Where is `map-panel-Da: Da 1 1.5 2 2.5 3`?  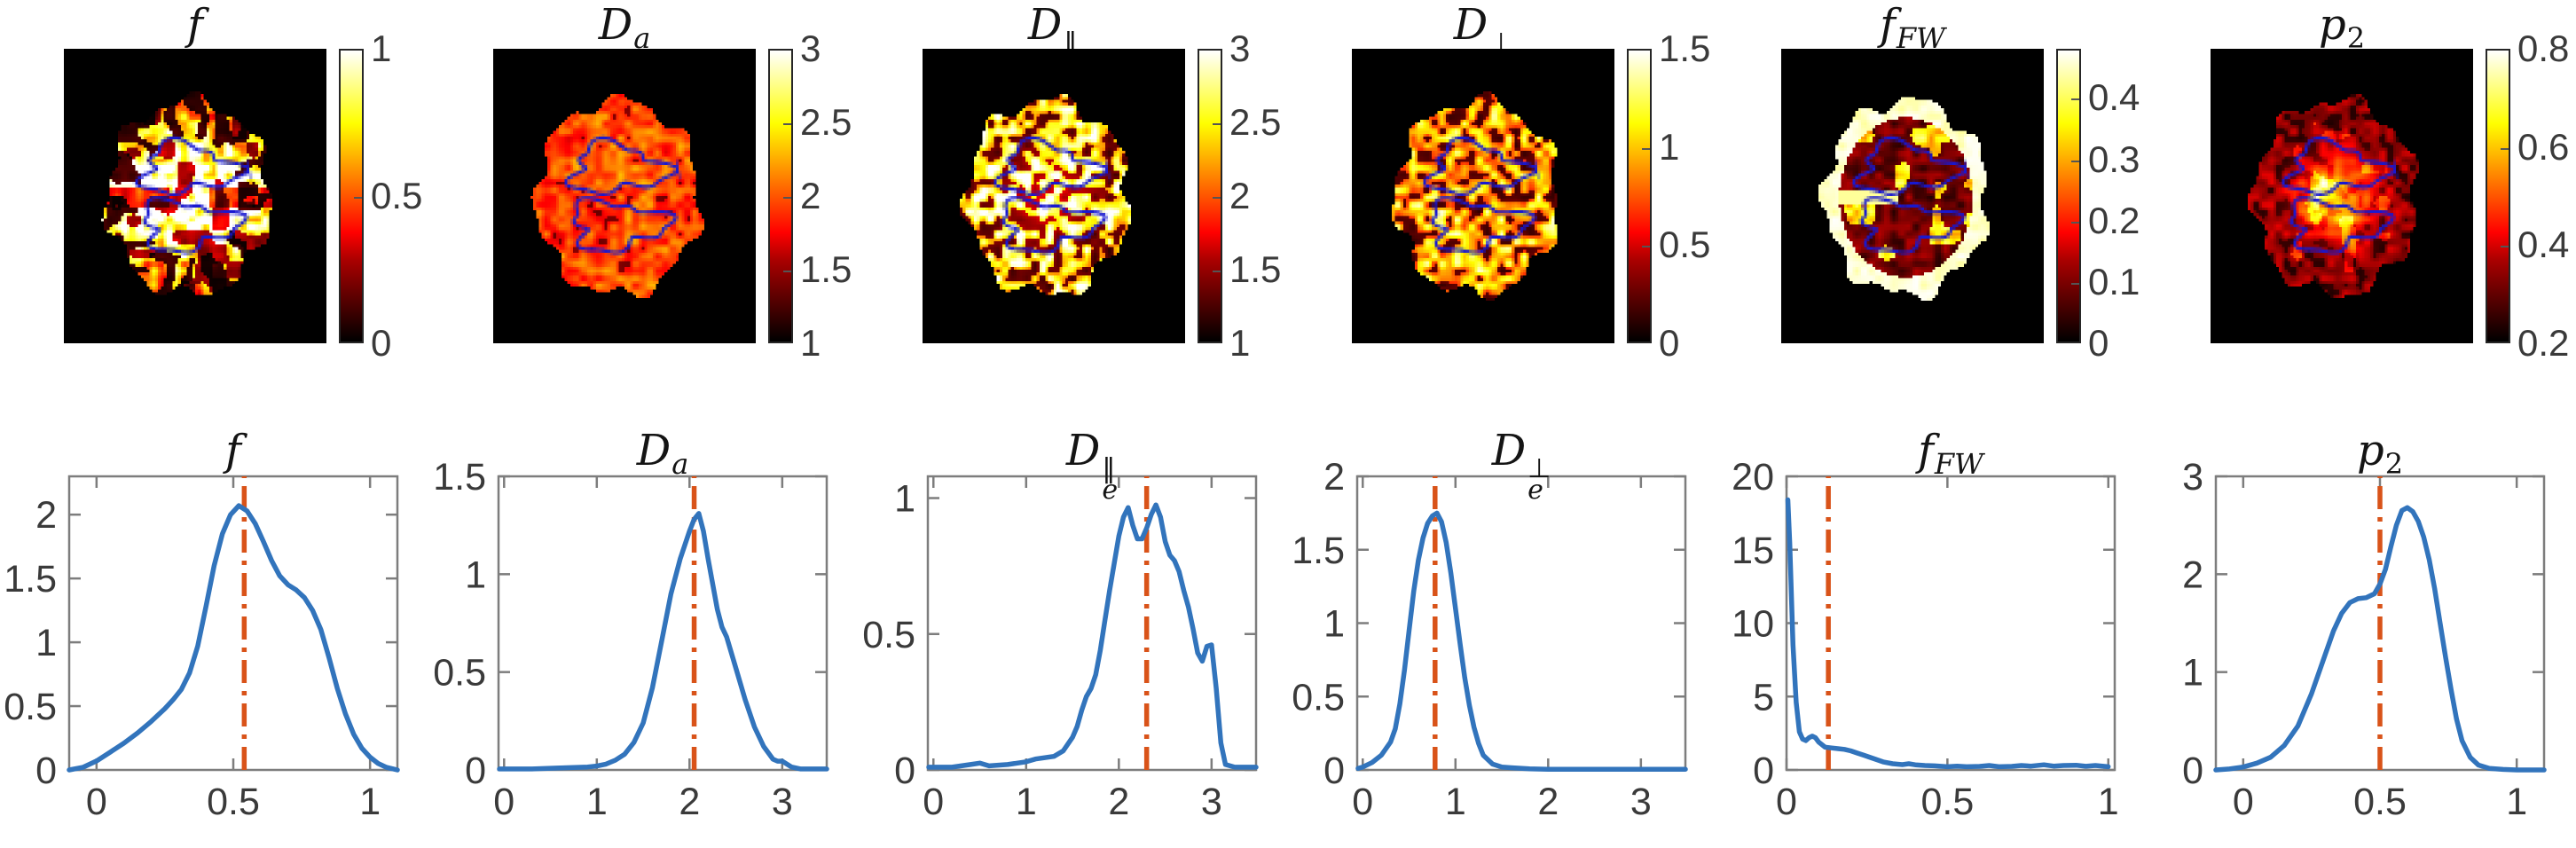 map-panel-Da: Da 1 1.5 2 2.5 3 is located at coordinates (644, 213).